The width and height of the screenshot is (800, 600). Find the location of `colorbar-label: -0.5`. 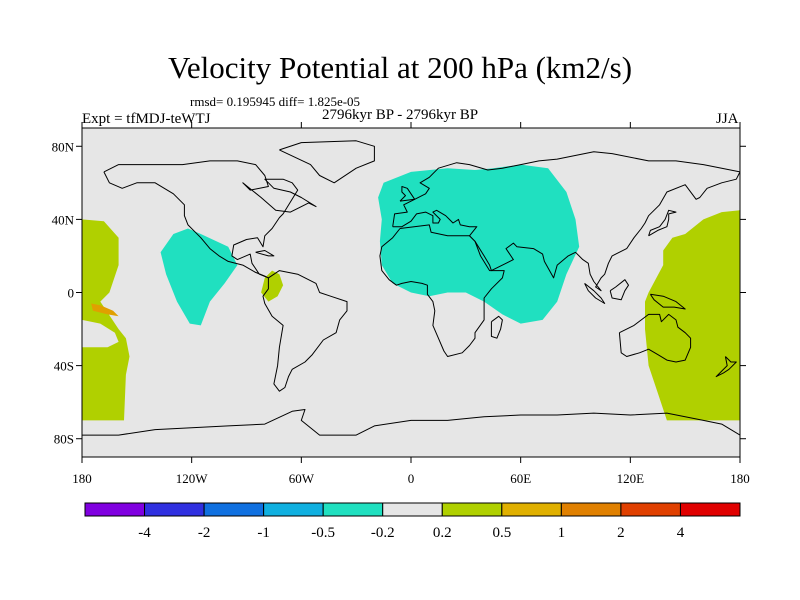

colorbar-label: -0.5 is located at coordinates (323, 533).